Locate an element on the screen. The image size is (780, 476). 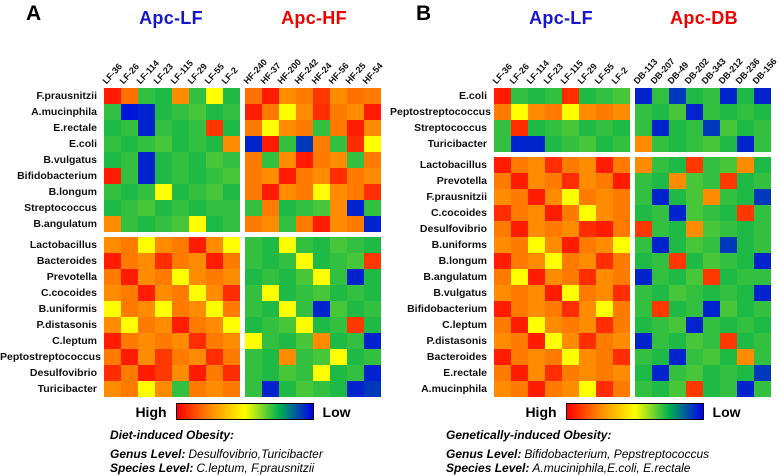
row-label: B.vulgatus is located at coordinates (70, 160).